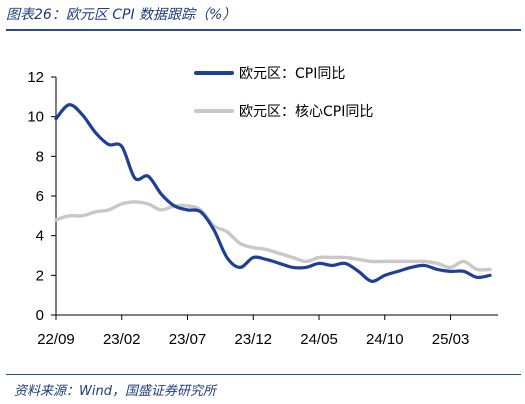 This screenshot has width=525, height=404. What do you see at coordinates (35, 117) in the screenshot?
I see `y-tick-label: 10` at bounding box center [35, 117].